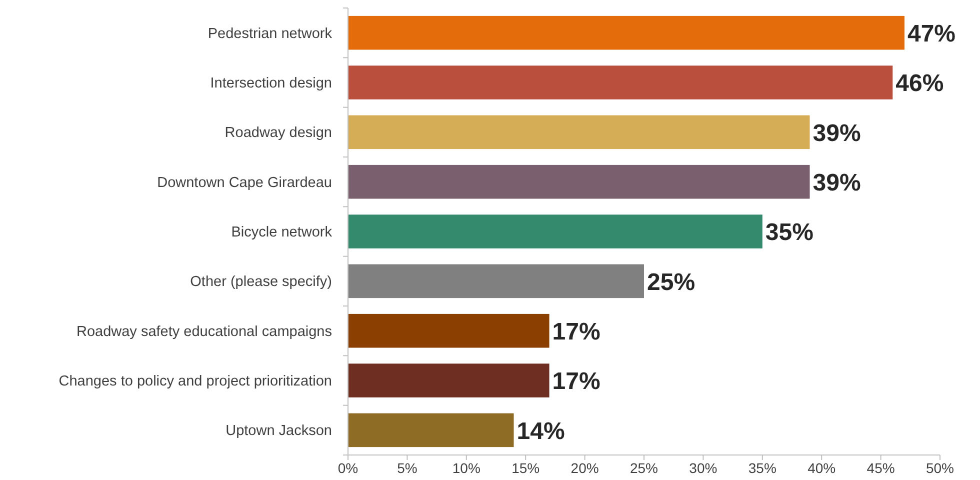 The height and width of the screenshot is (480, 980). What do you see at coordinates (261, 282) in the screenshot?
I see `y-tick-label: Other (please specify)` at bounding box center [261, 282].